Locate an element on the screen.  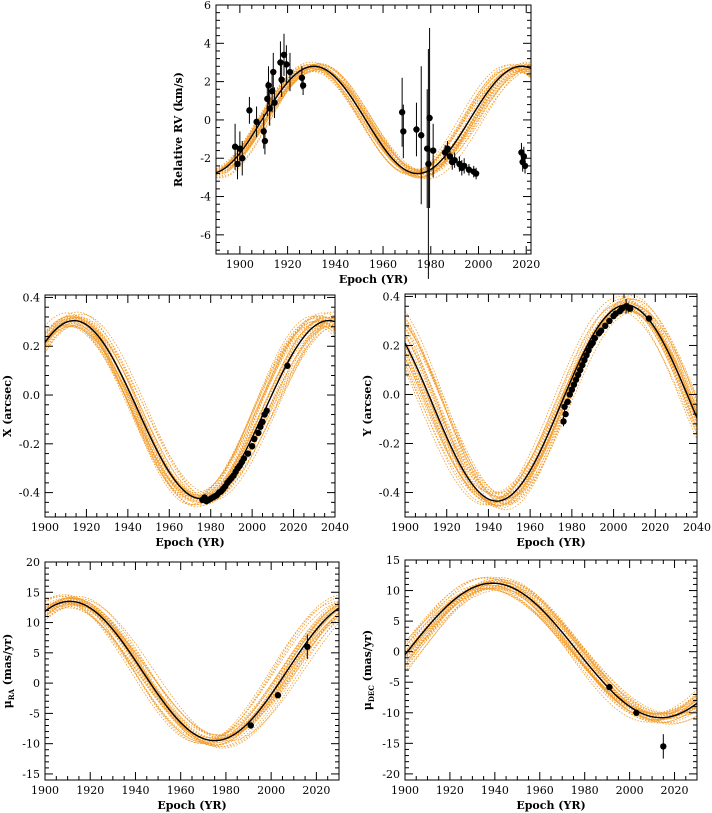
y-tick-label: -0.4 is located at coordinates (29, 493).